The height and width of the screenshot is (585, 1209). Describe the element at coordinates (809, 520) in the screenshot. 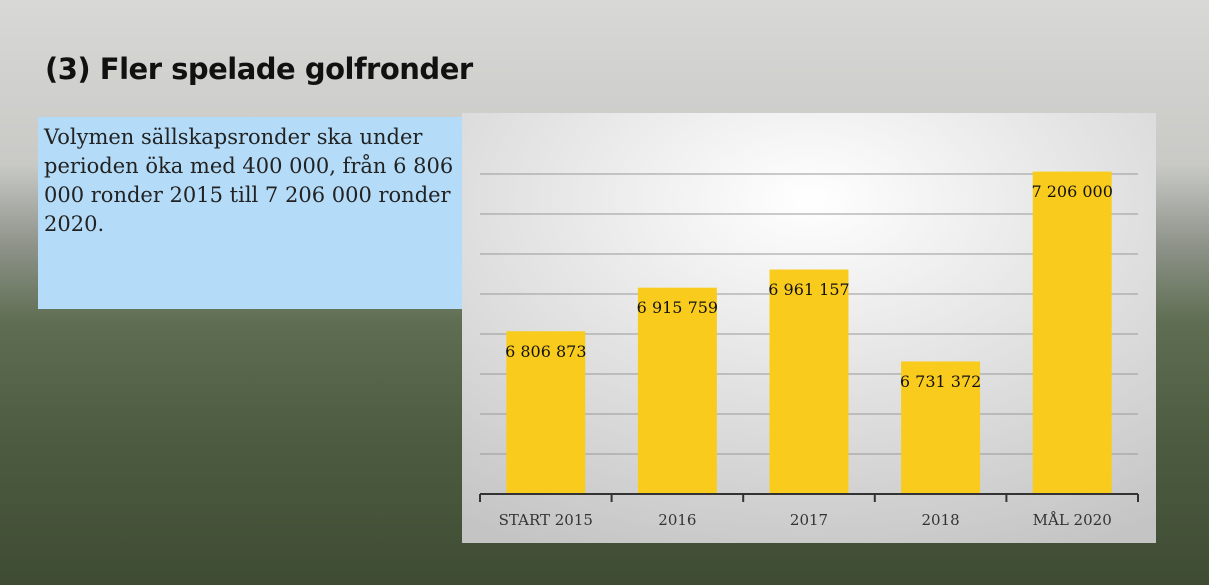

I see `x-tick-label: 2017` at that location.